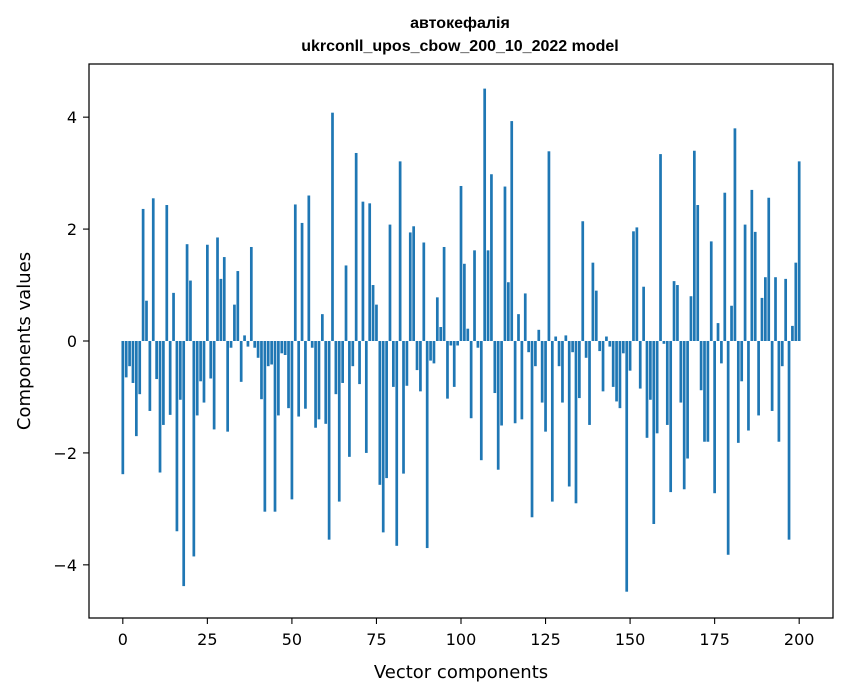 Image resolution: width=847 pixels, height=696 pixels. I want to click on y-tick-label: −4, so click(65, 565).